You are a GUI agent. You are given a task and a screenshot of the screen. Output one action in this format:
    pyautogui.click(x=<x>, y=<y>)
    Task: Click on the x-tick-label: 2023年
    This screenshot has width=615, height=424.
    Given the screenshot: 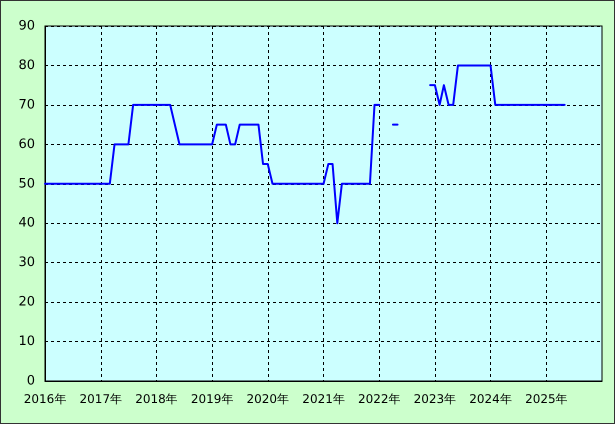 What is the action you would take?
    pyautogui.click(x=435, y=399)
    